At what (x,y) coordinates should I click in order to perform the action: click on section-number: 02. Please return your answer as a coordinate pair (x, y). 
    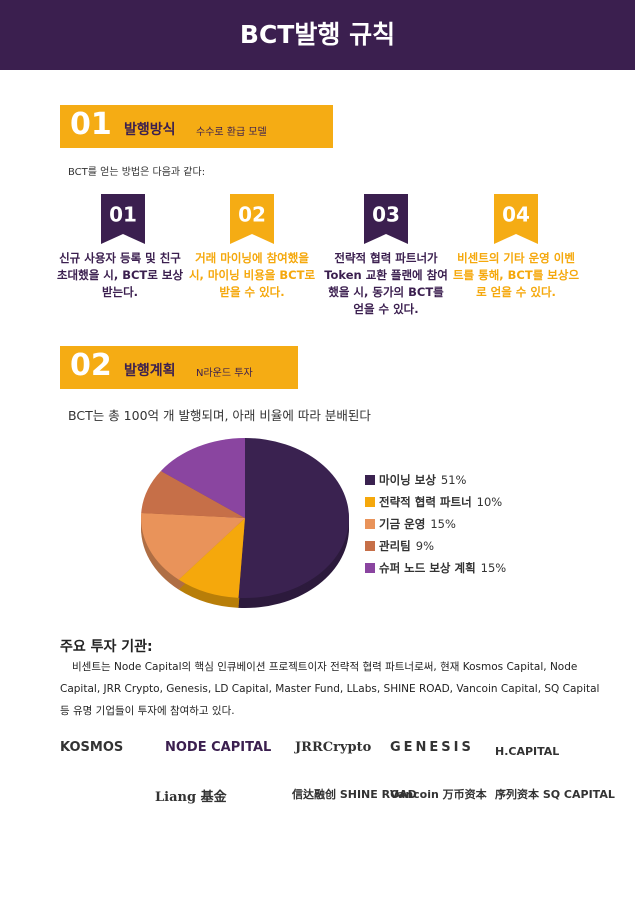
    Looking at the image, I should click on (91, 365).